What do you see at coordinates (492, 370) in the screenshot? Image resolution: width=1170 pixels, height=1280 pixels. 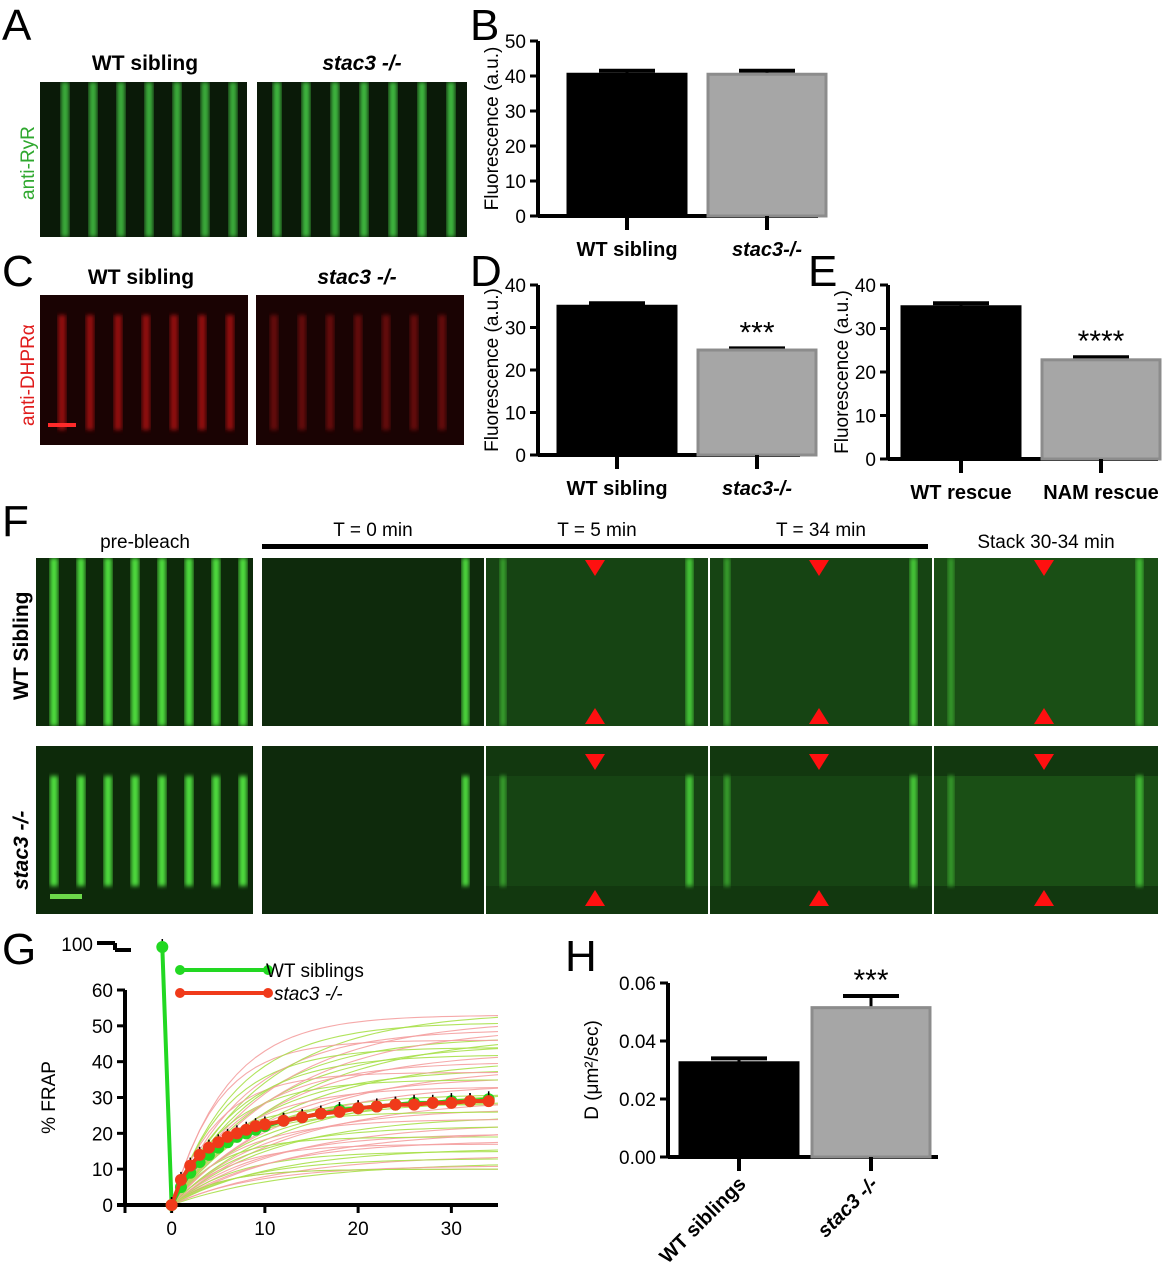 I see `y-axis-label: Fluorescence (a.u.)` at bounding box center [492, 370].